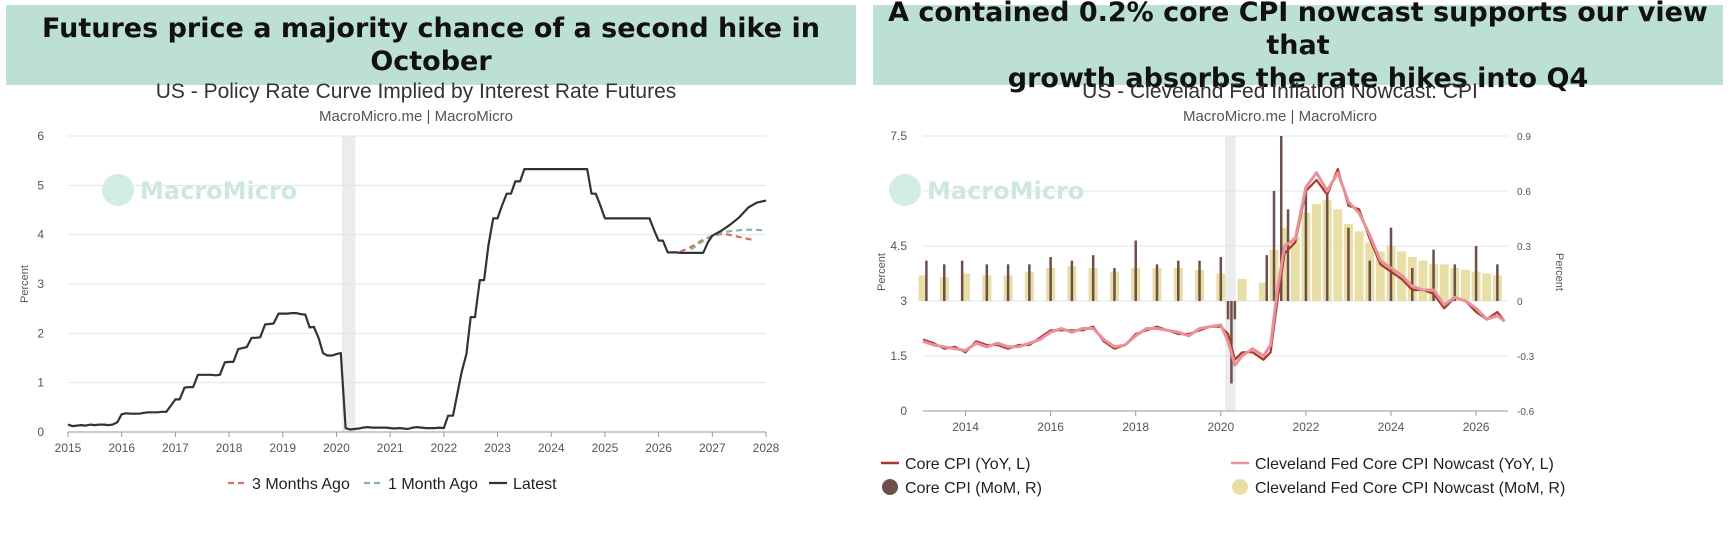 The width and height of the screenshot is (1730, 546). I want to click on y-tick-label: 3, so click(40, 284).